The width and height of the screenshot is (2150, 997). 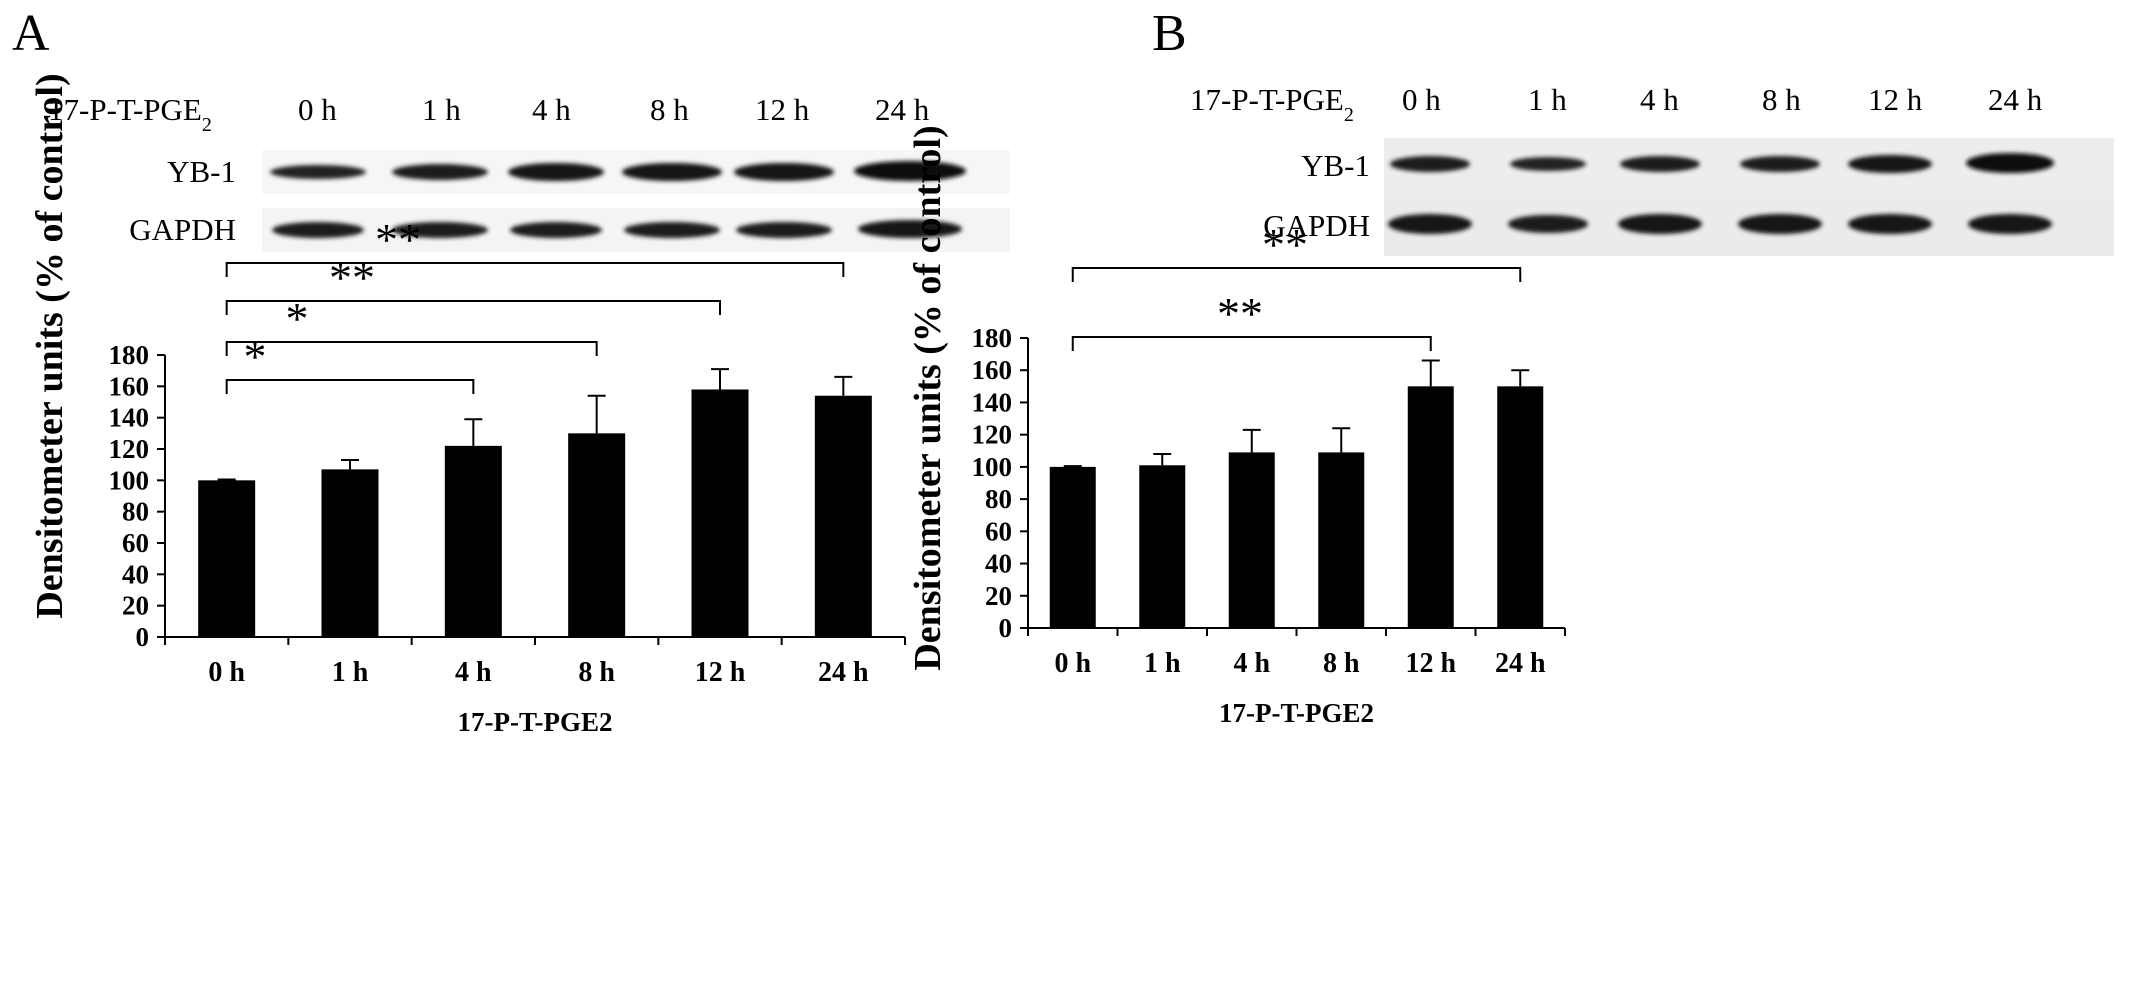 What do you see at coordinates (398, 239) in the screenshot?
I see `chart-a-significance-label-3: **` at bounding box center [398, 239].